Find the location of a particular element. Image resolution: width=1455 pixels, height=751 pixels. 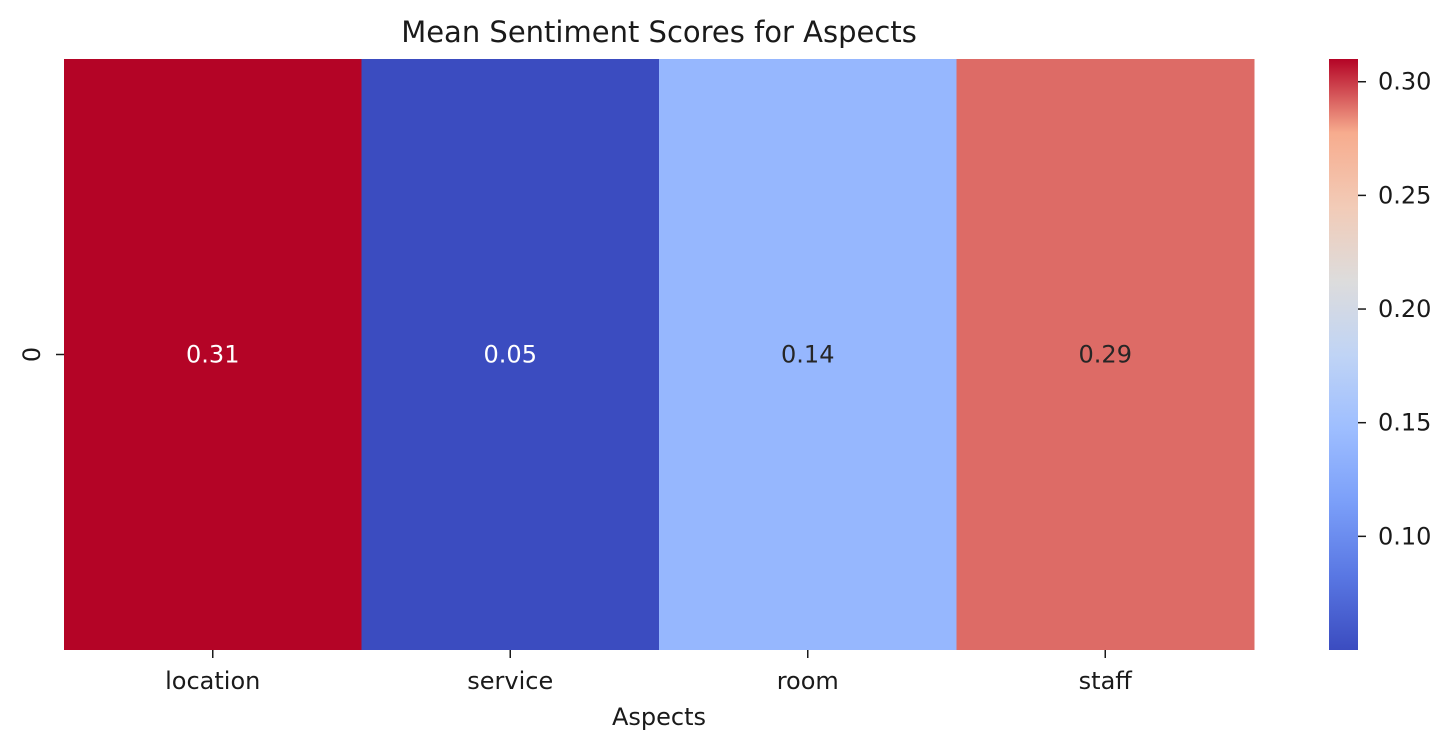

x-tick-label: location is located at coordinates (212, 681).